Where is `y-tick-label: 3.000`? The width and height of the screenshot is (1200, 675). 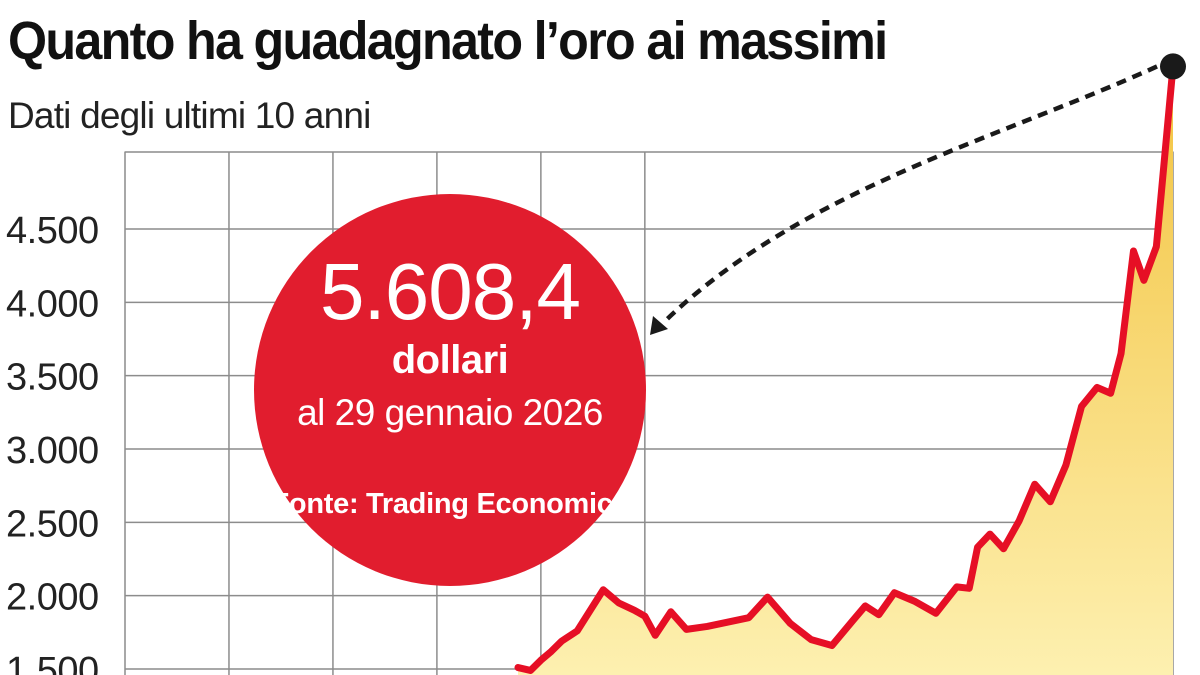
y-tick-label: 3.000 is located at coordinates (52, 451).